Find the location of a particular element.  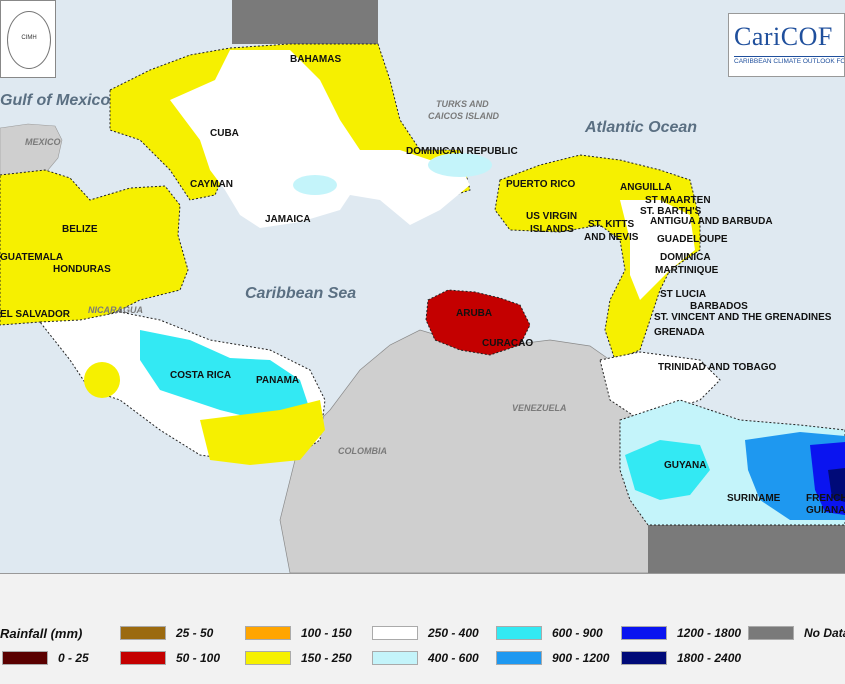

label-turks: TURKS AND is located at coordinates (462, 104).